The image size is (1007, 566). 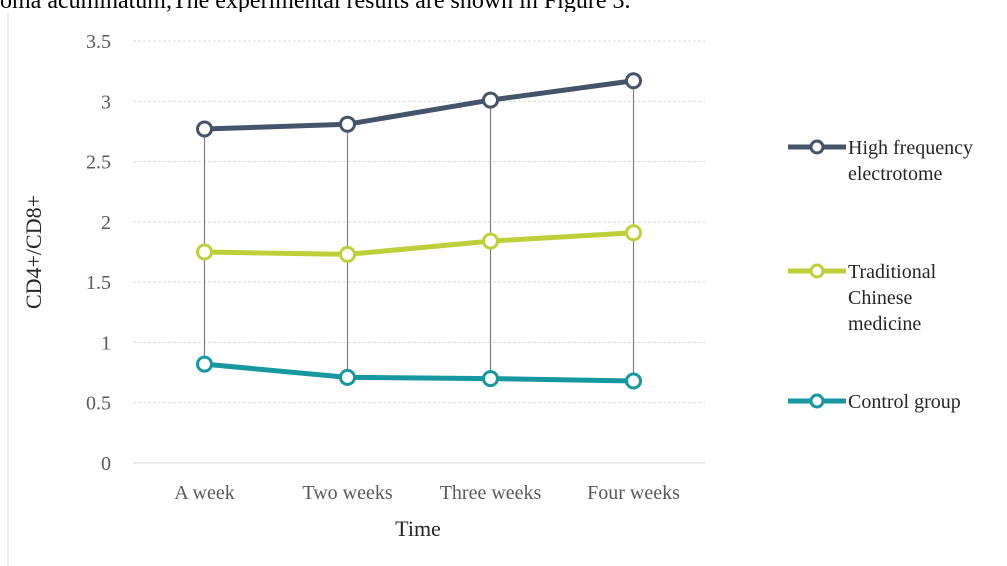 What do you see at coordinates (98, 283) in the screenshot?
I see `y-tick-label: 1.5` at bounding box center [98, 283].